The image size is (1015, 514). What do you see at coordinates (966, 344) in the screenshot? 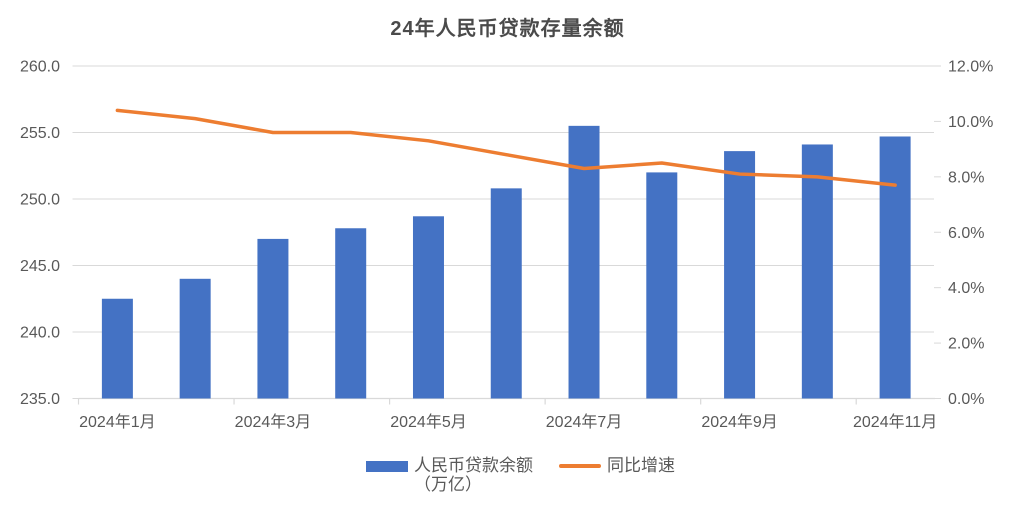
I see `right-axis-label: 2.0%` at bounding box center [966, 344].